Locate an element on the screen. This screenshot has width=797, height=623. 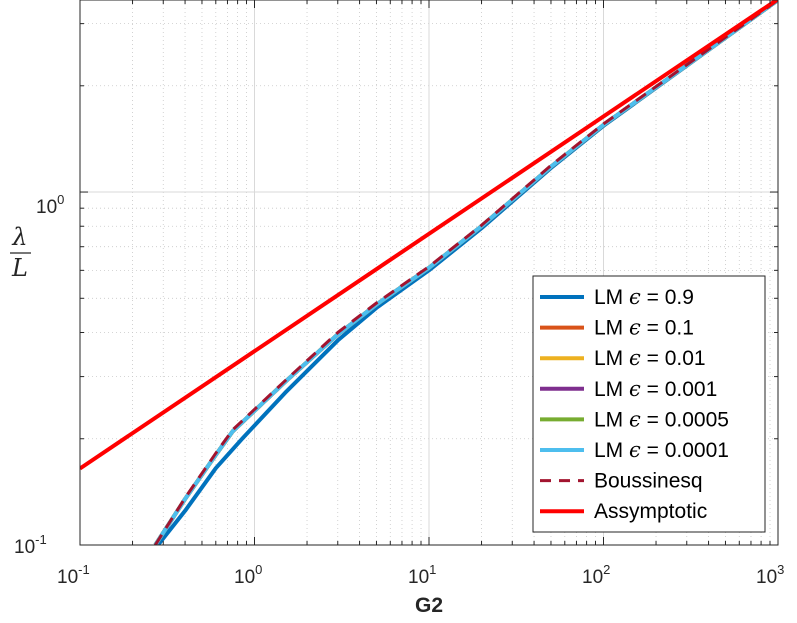
x-tick-label: 10⁰ is located at coordinates (248, 575).